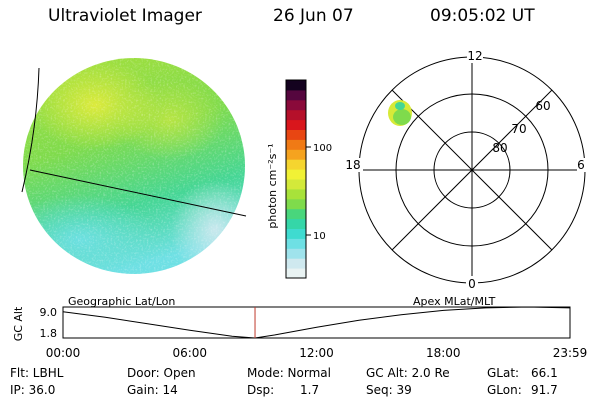  Describe the element at coordinates (289, 373) in the screenshot. I see `mode-value: Mode: Normal` at that location.